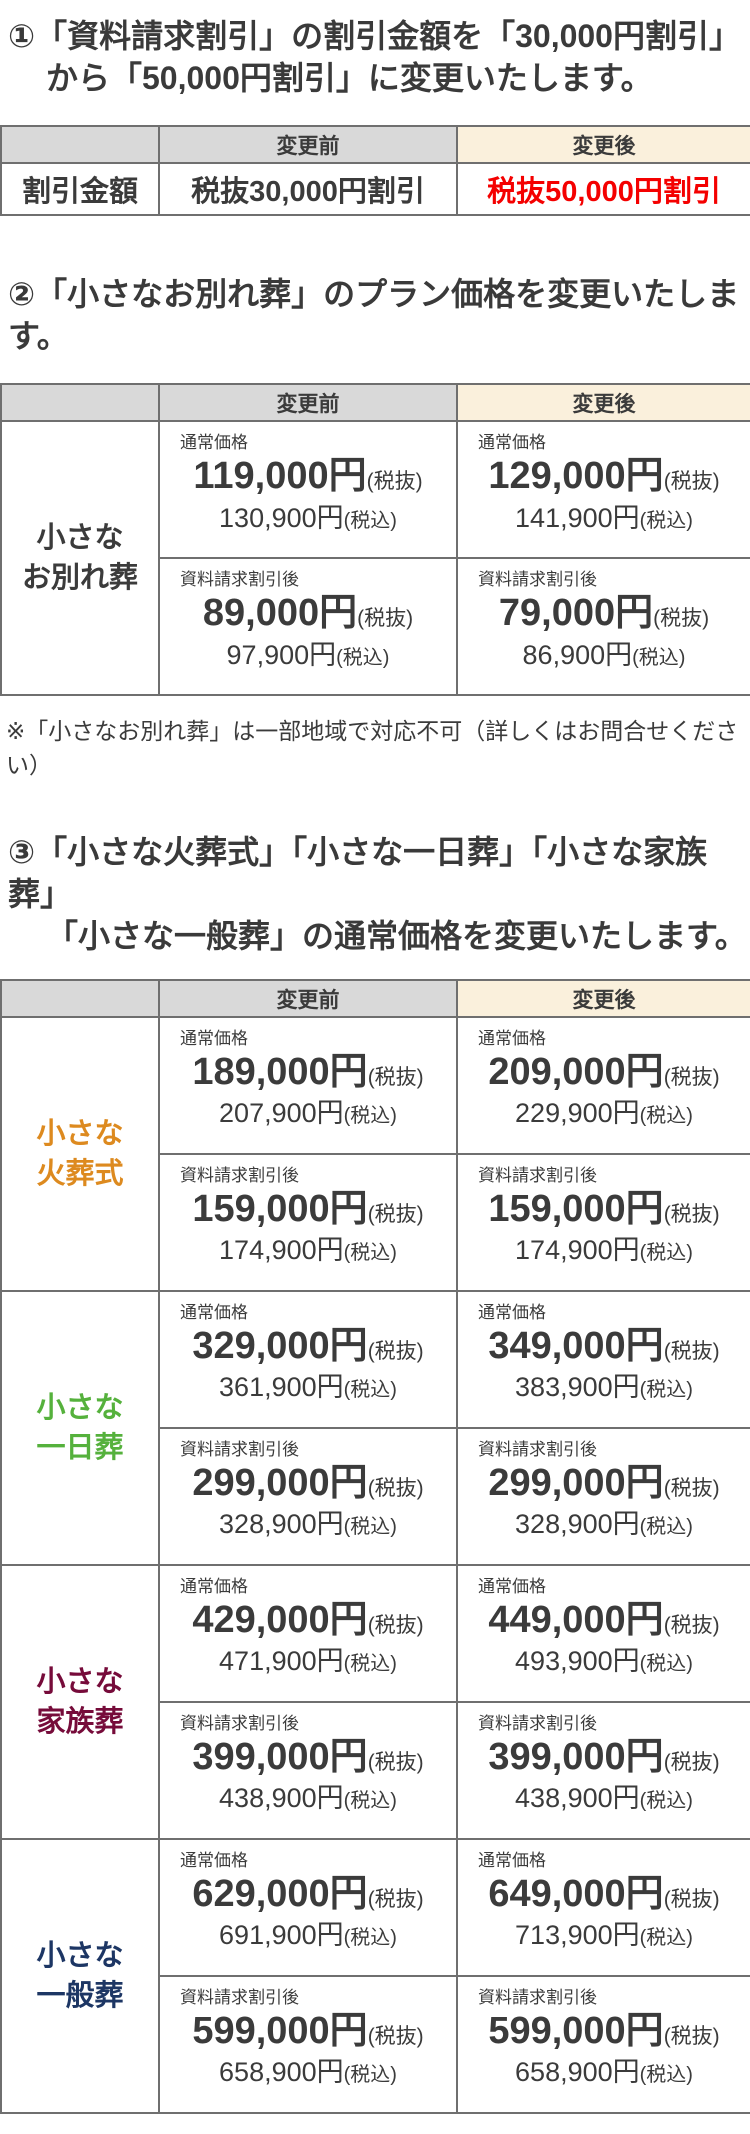 The image size is (750, 2134). I want to click on price-excl-line: 189,000円(税抜), so click(308, 1072).